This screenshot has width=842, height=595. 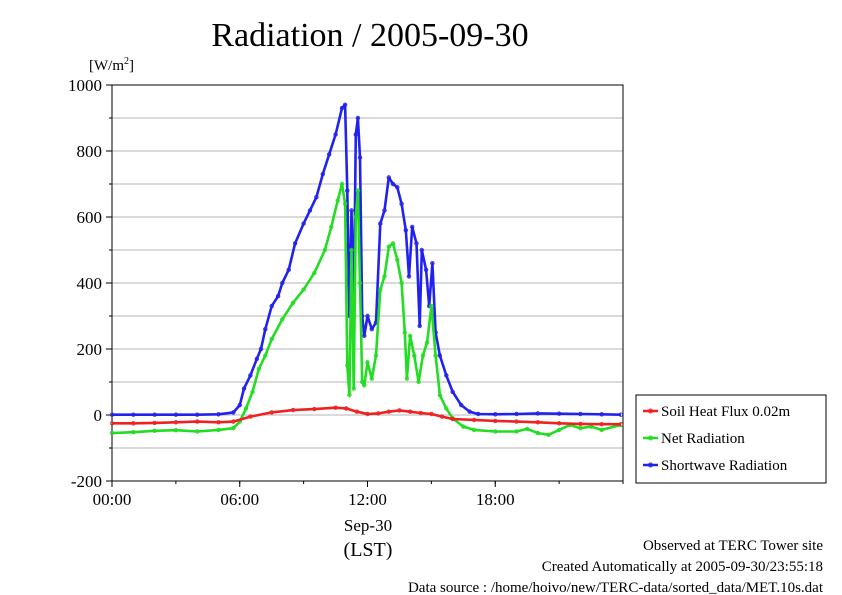 What do you see at coordinates (495, 499) in the screenshot?
I see `x-tick-label: 18:00` at bounding box center [495, 499].